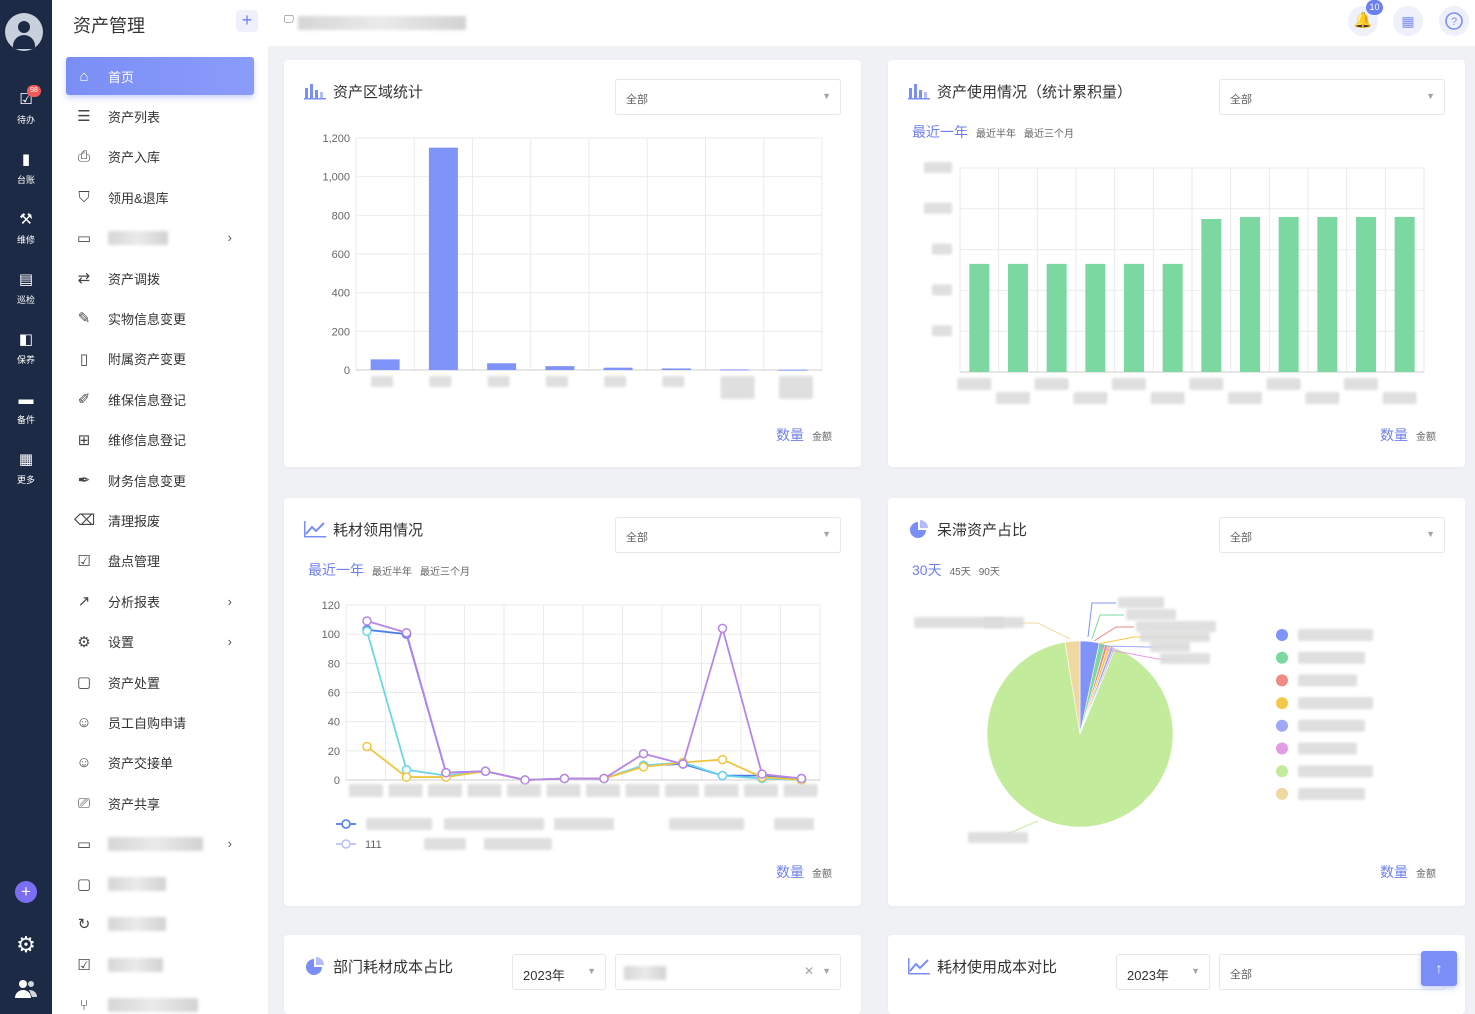  What do you see at coordinates (160, 480) in the screenshot?
I see `menu-item-11: ✒ 财务信息变更` at bounding box center [160, 480].